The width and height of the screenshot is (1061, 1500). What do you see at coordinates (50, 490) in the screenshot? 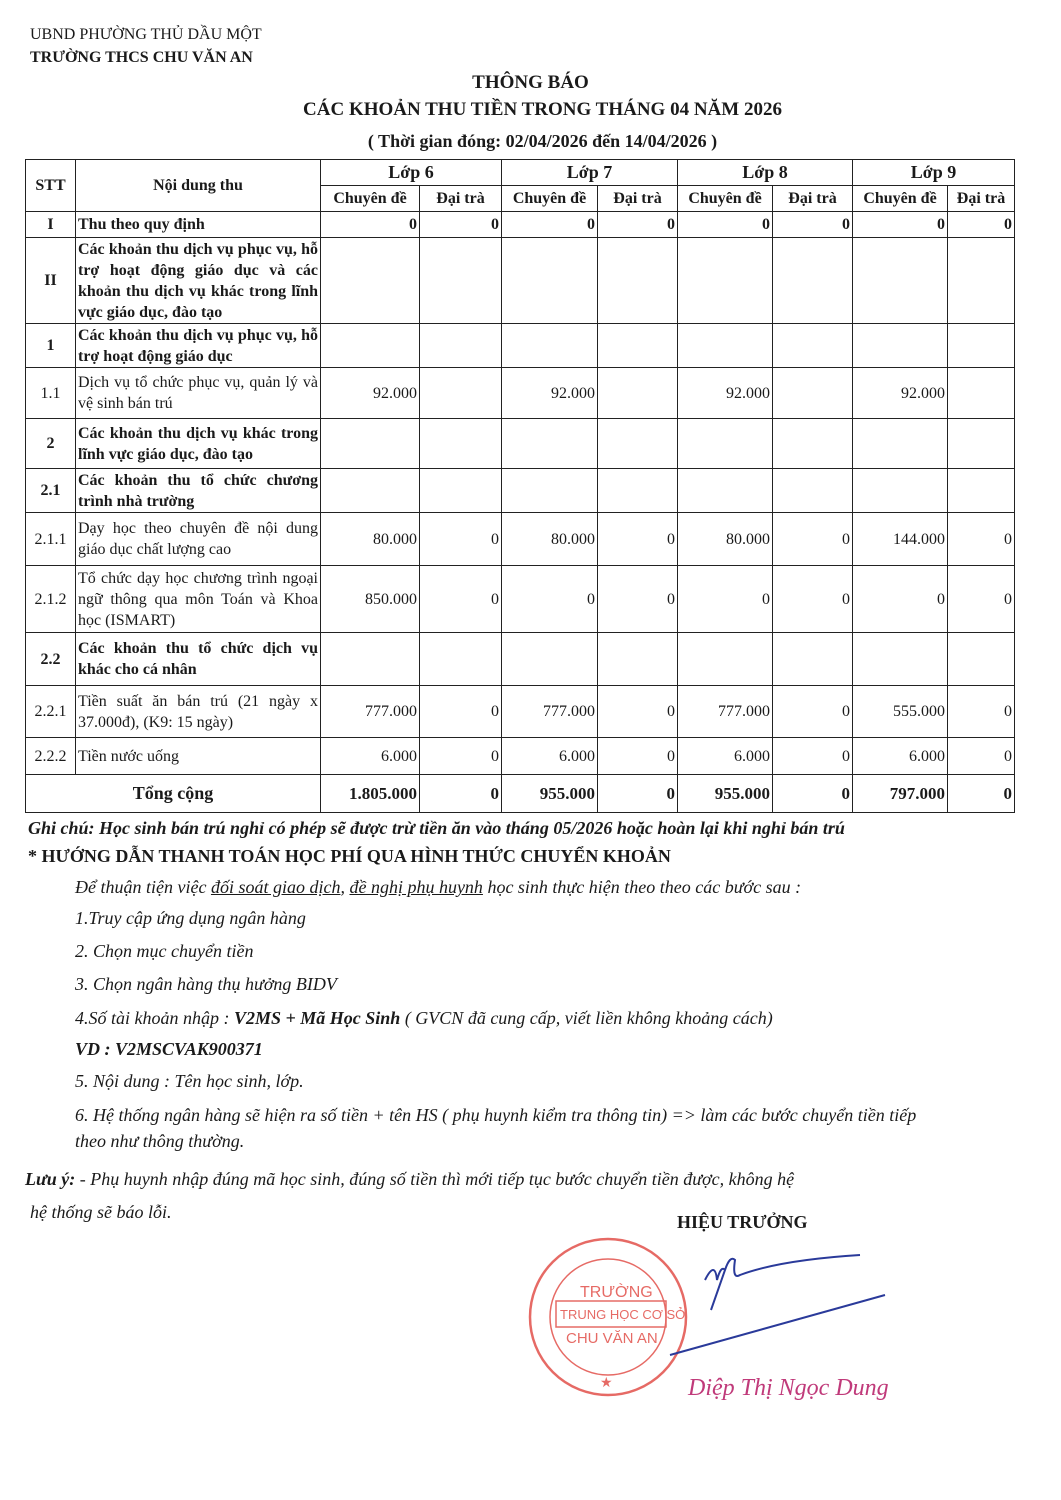
I see `row-stt: 2.1` at bounding box center [50, 490].